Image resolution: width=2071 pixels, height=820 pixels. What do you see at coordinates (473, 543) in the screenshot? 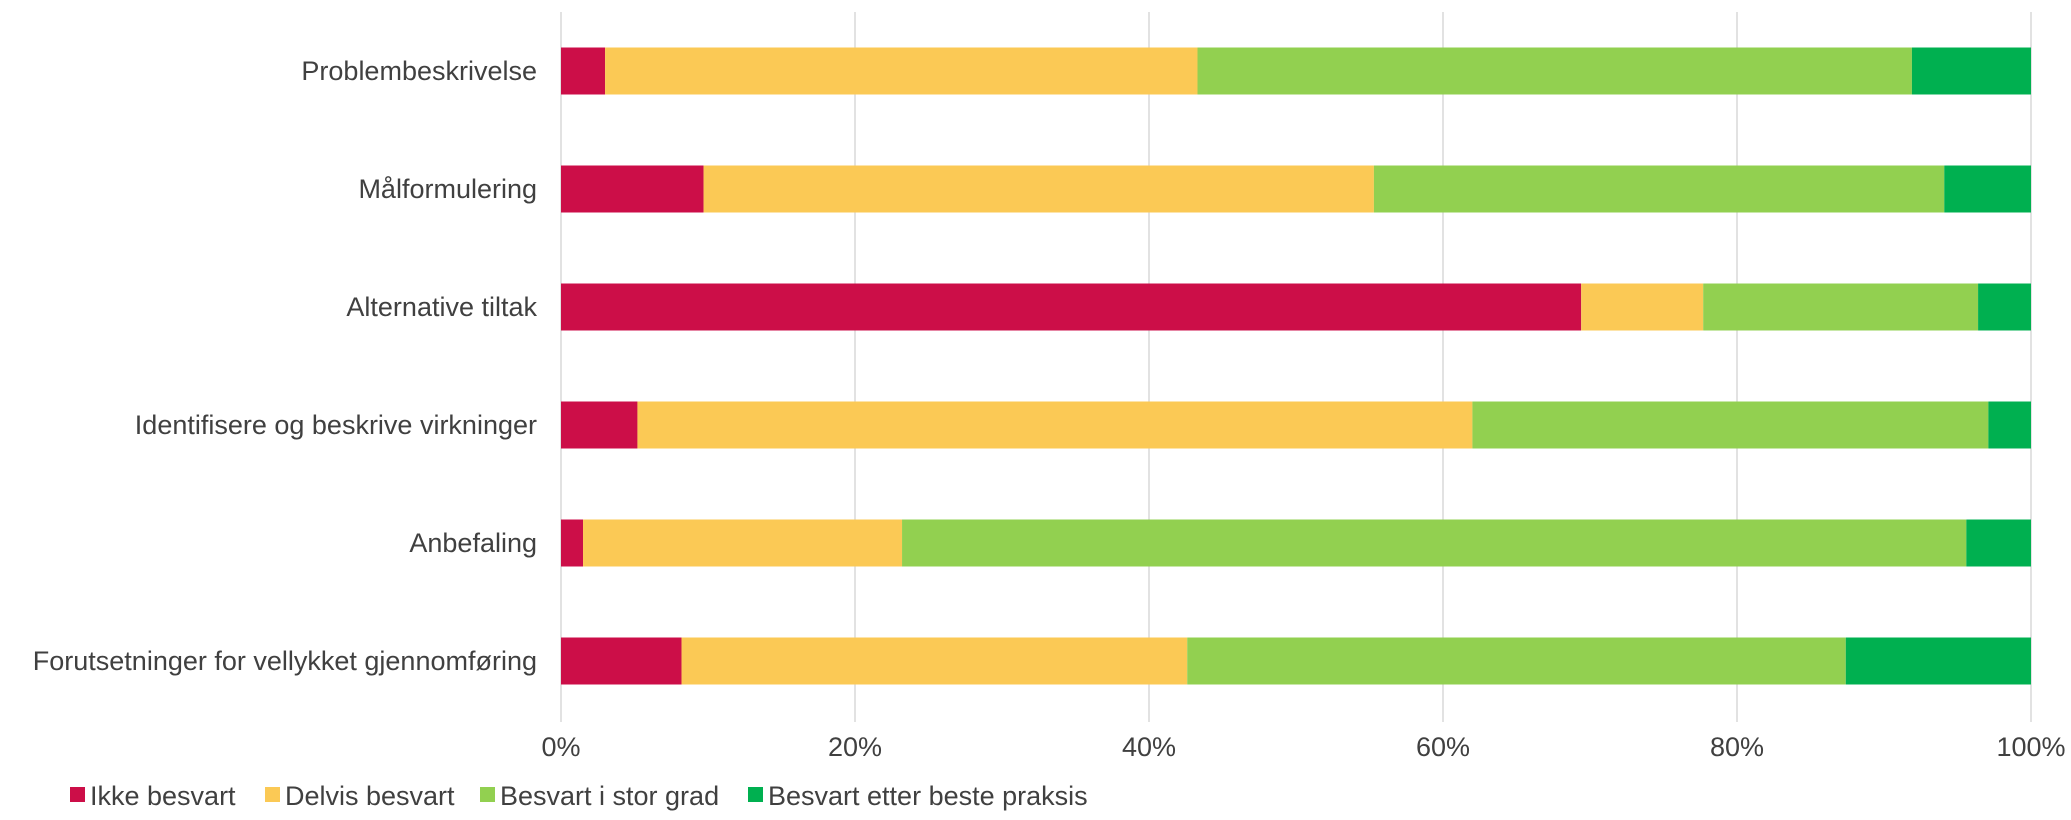
I see `category-label: Anbefaling` at bounding box center [473, 543].